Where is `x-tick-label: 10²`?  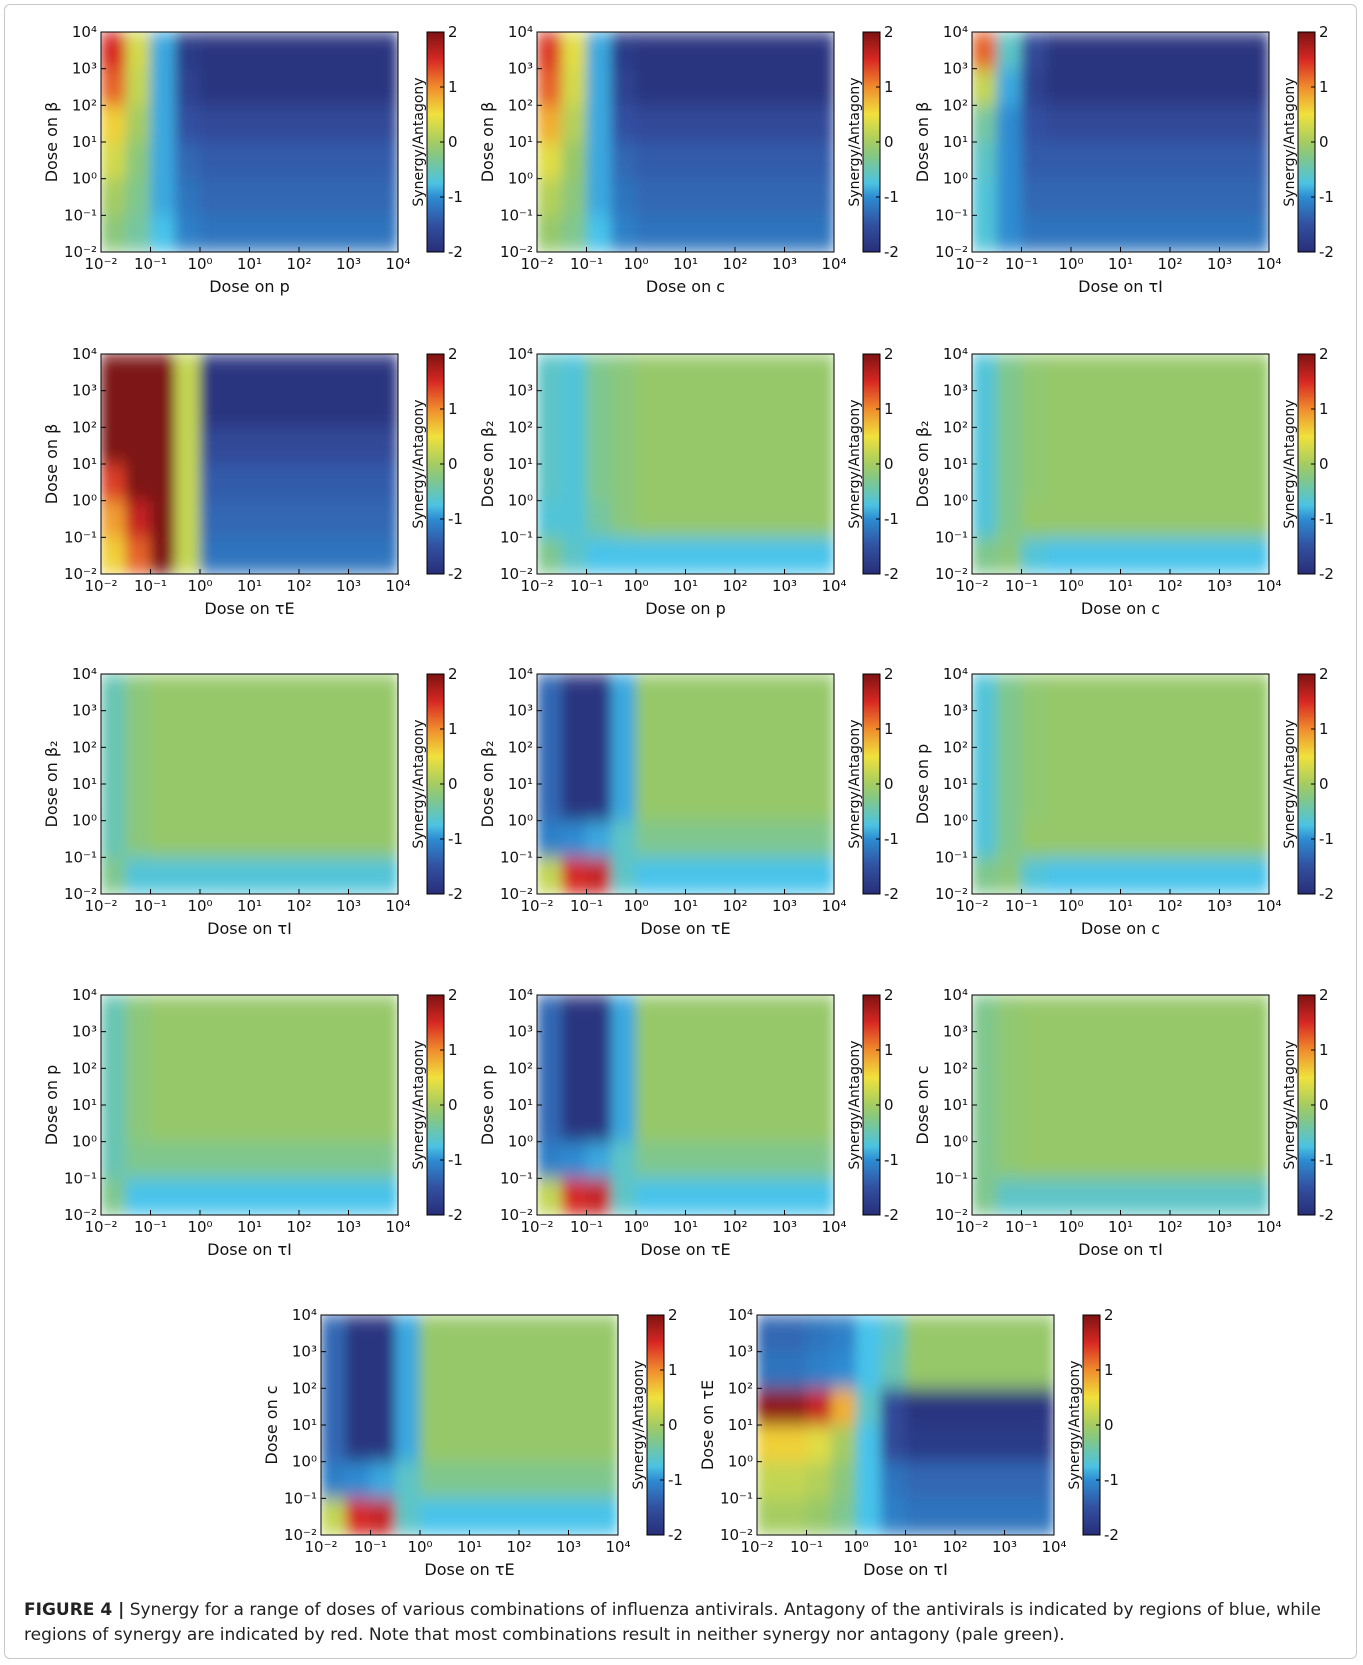
x-tick-label: 10² is located at coordinates (734, 264).